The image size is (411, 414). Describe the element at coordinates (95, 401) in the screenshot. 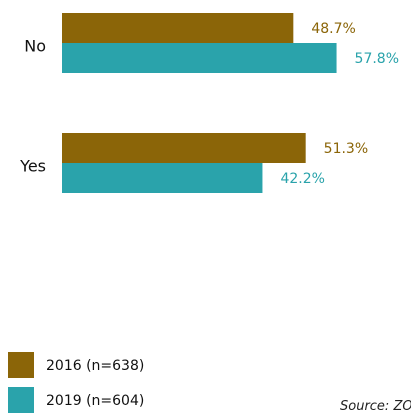

I see `legend-label-series-2: 2019 (n=604)` at that location.